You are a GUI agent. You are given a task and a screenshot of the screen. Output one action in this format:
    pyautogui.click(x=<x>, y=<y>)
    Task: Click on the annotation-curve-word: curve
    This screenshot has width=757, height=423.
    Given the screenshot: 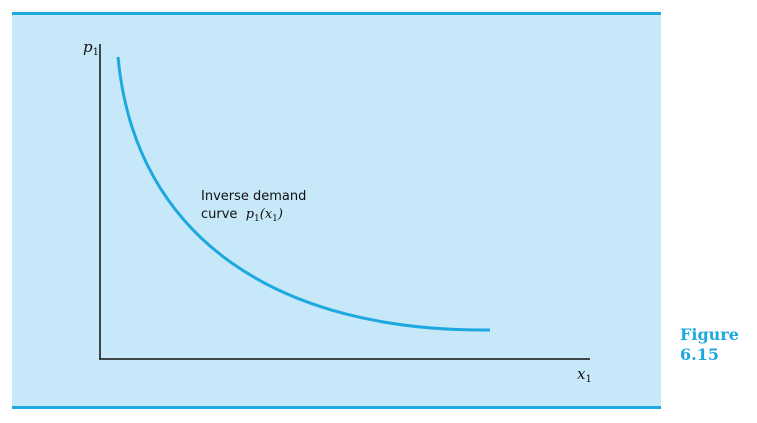 What is the action you would take?
    pyautogui.click(x=219, y=214)
    